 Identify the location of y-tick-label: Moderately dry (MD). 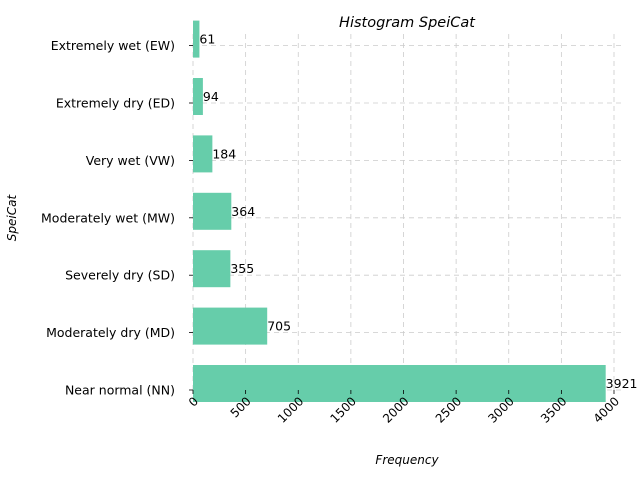
(110, 332).